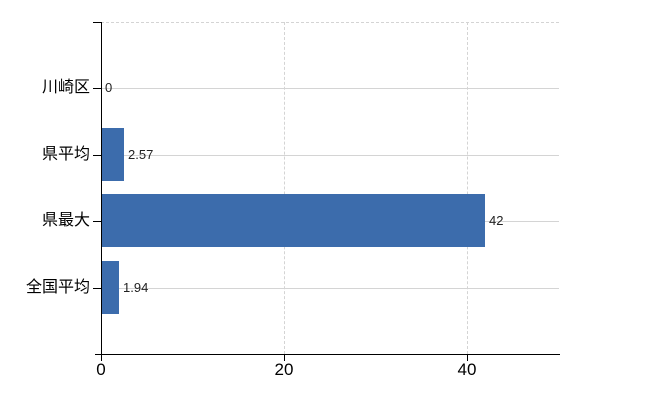 The image size is (650, 400). What do you see at coordinates (65, 87) in the screenshot?
I see `y-axis-label: 川崎区` at bounding box center [65, 87].